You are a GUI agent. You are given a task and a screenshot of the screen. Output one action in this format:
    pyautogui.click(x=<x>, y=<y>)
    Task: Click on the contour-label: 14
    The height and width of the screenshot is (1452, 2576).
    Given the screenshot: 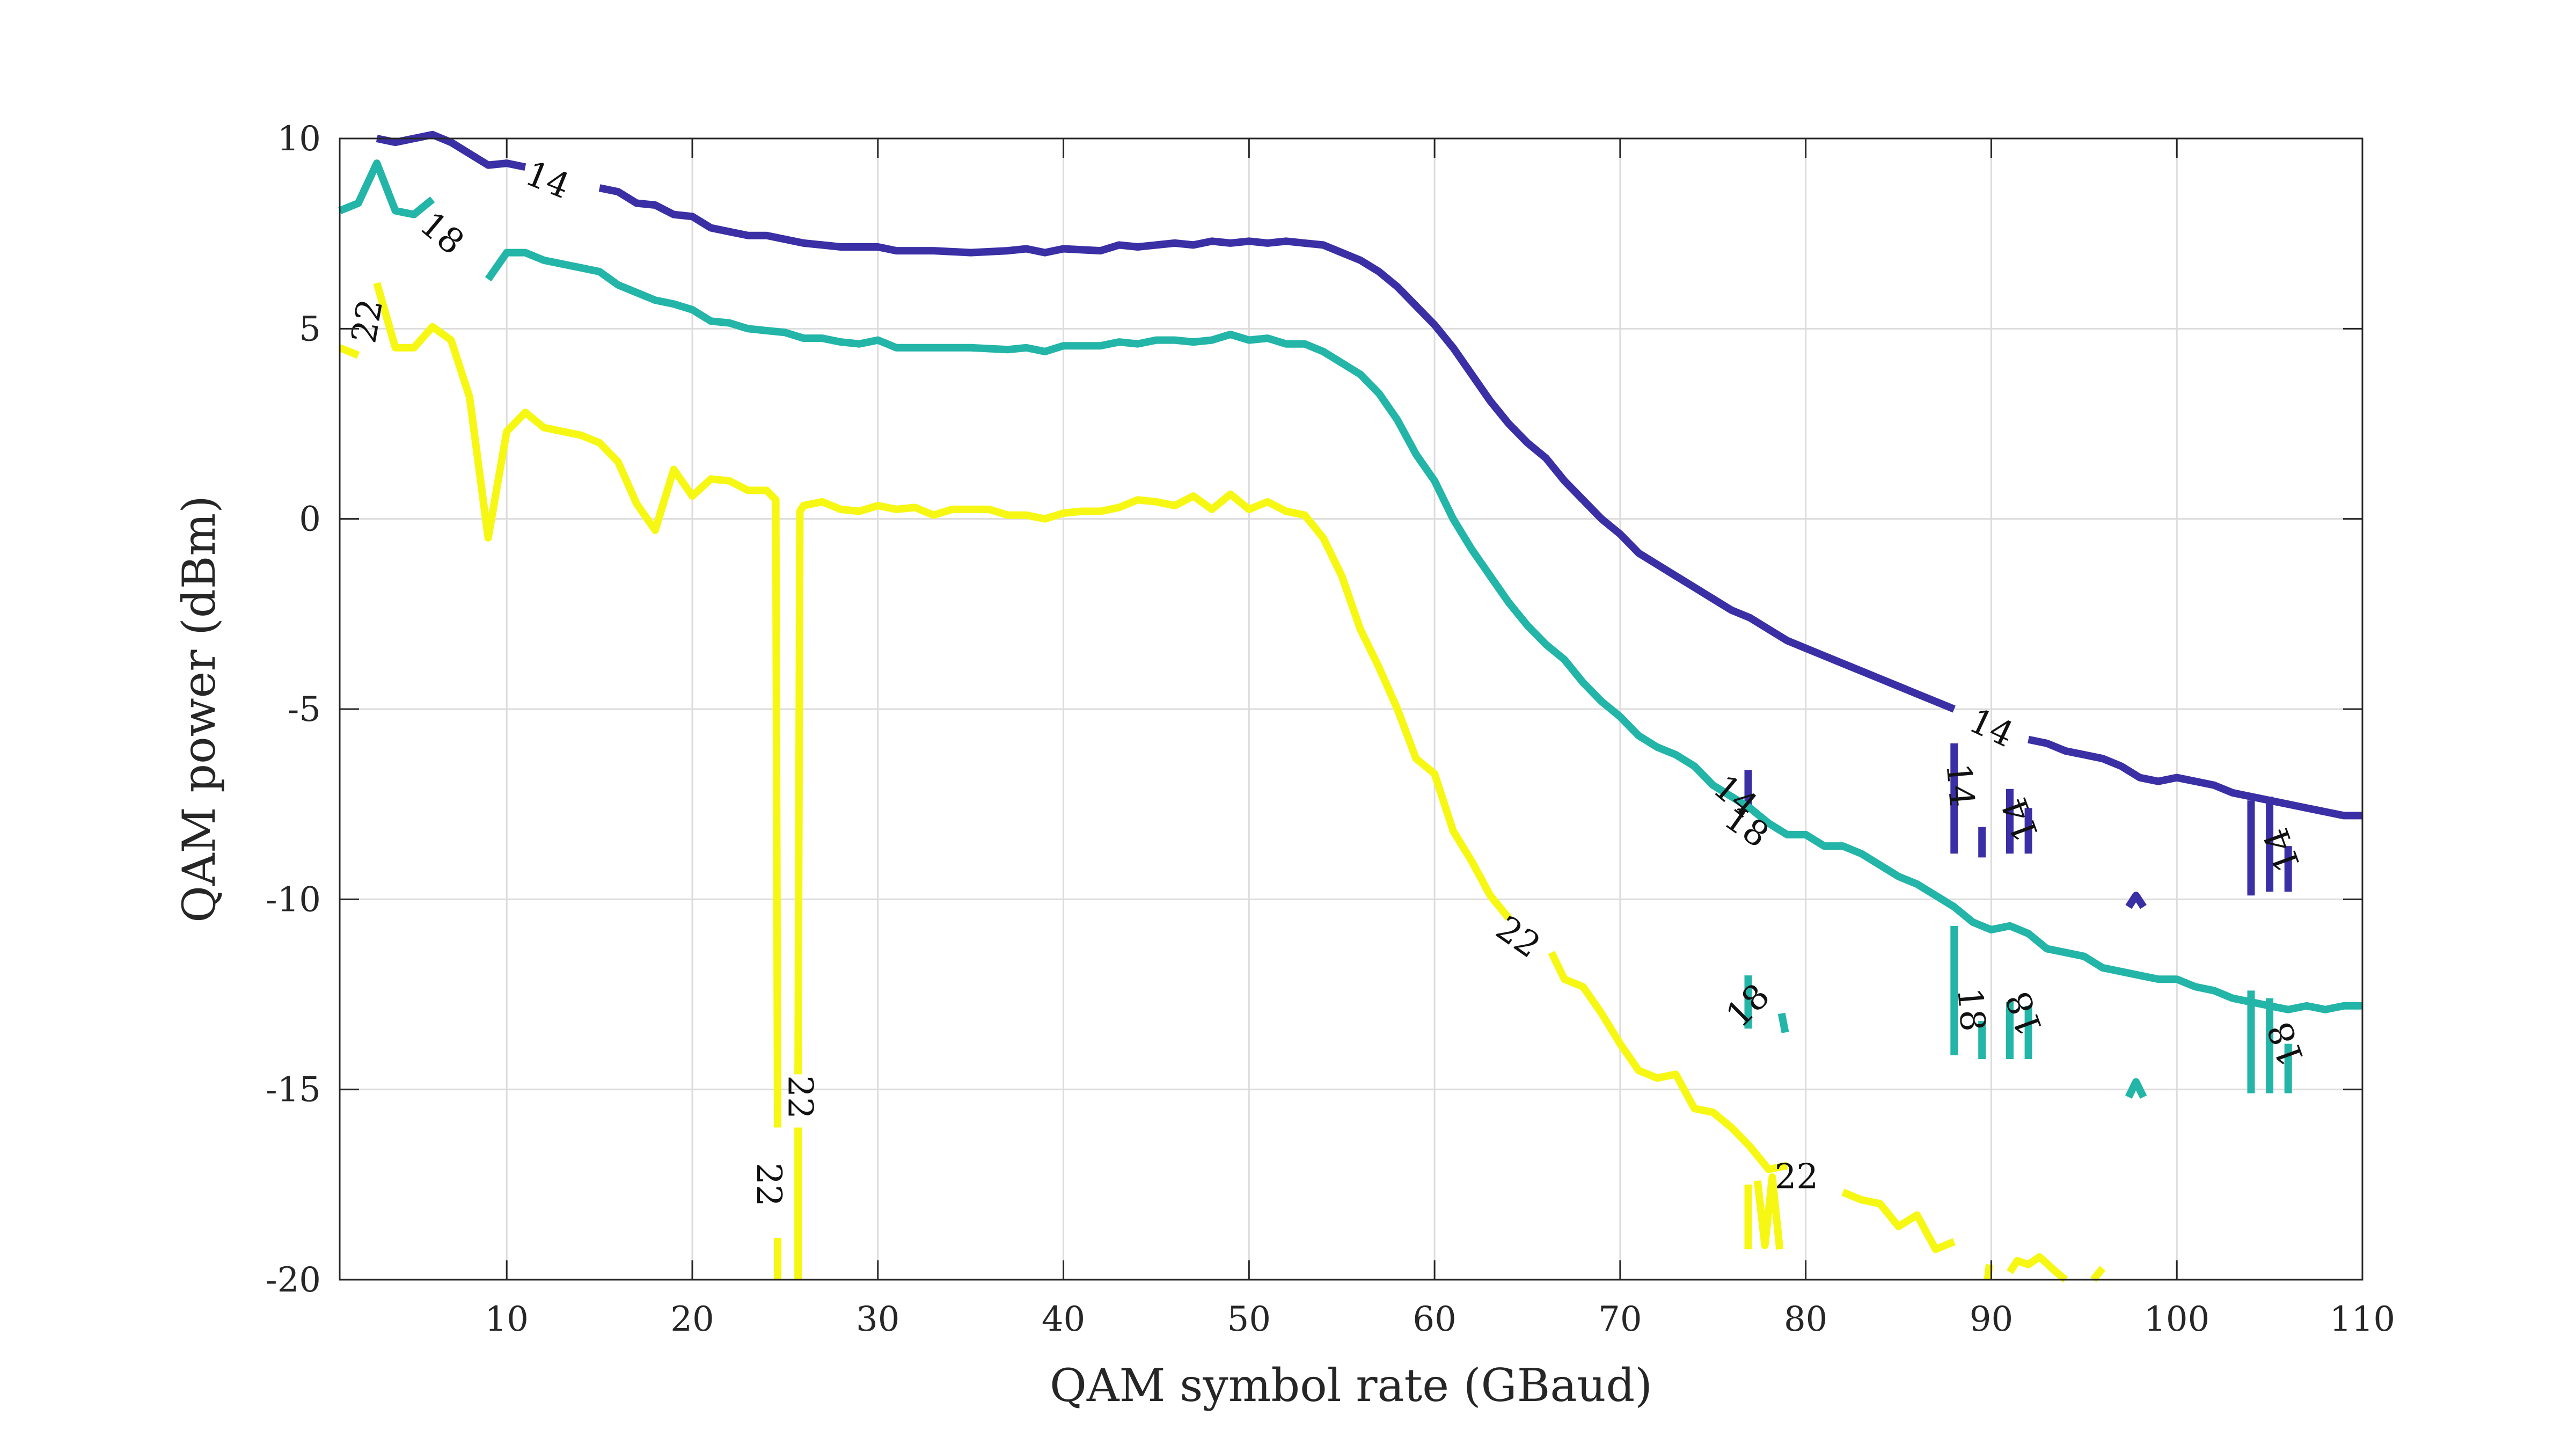 What is the action you would take?
    pyautogui.click(x=1959, y=785)
    